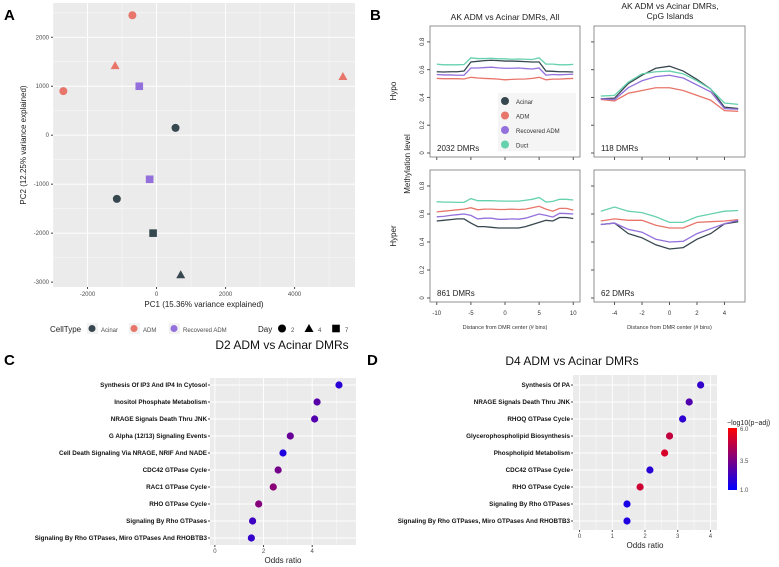 The image size is (779, 567). I want to click on x-tick-label: 10, so click(573, 314).